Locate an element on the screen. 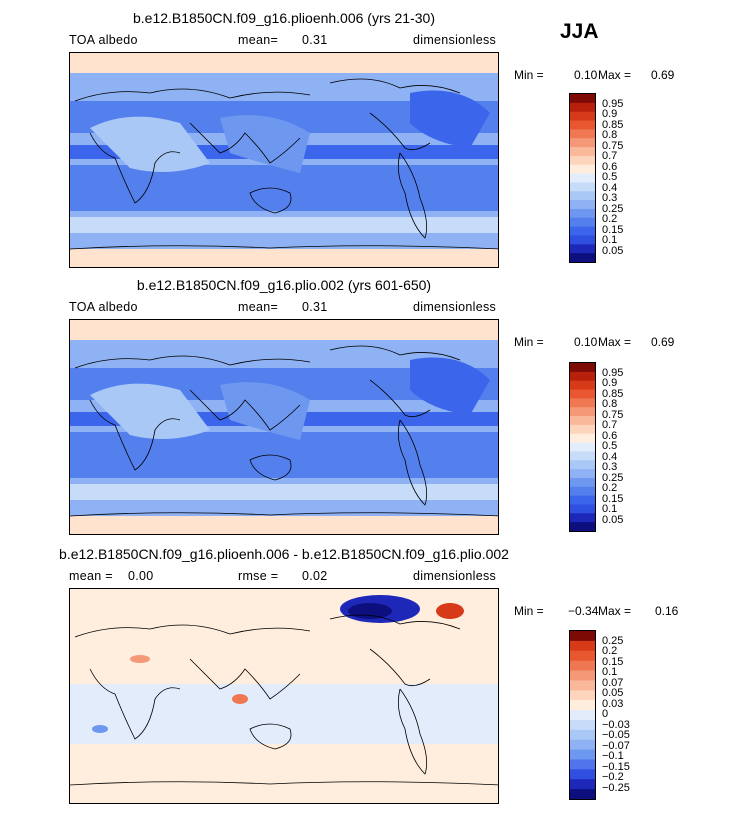 This screenshot has width=733, height=814. panel3-sh-negative is located at coordinates (100, 729).